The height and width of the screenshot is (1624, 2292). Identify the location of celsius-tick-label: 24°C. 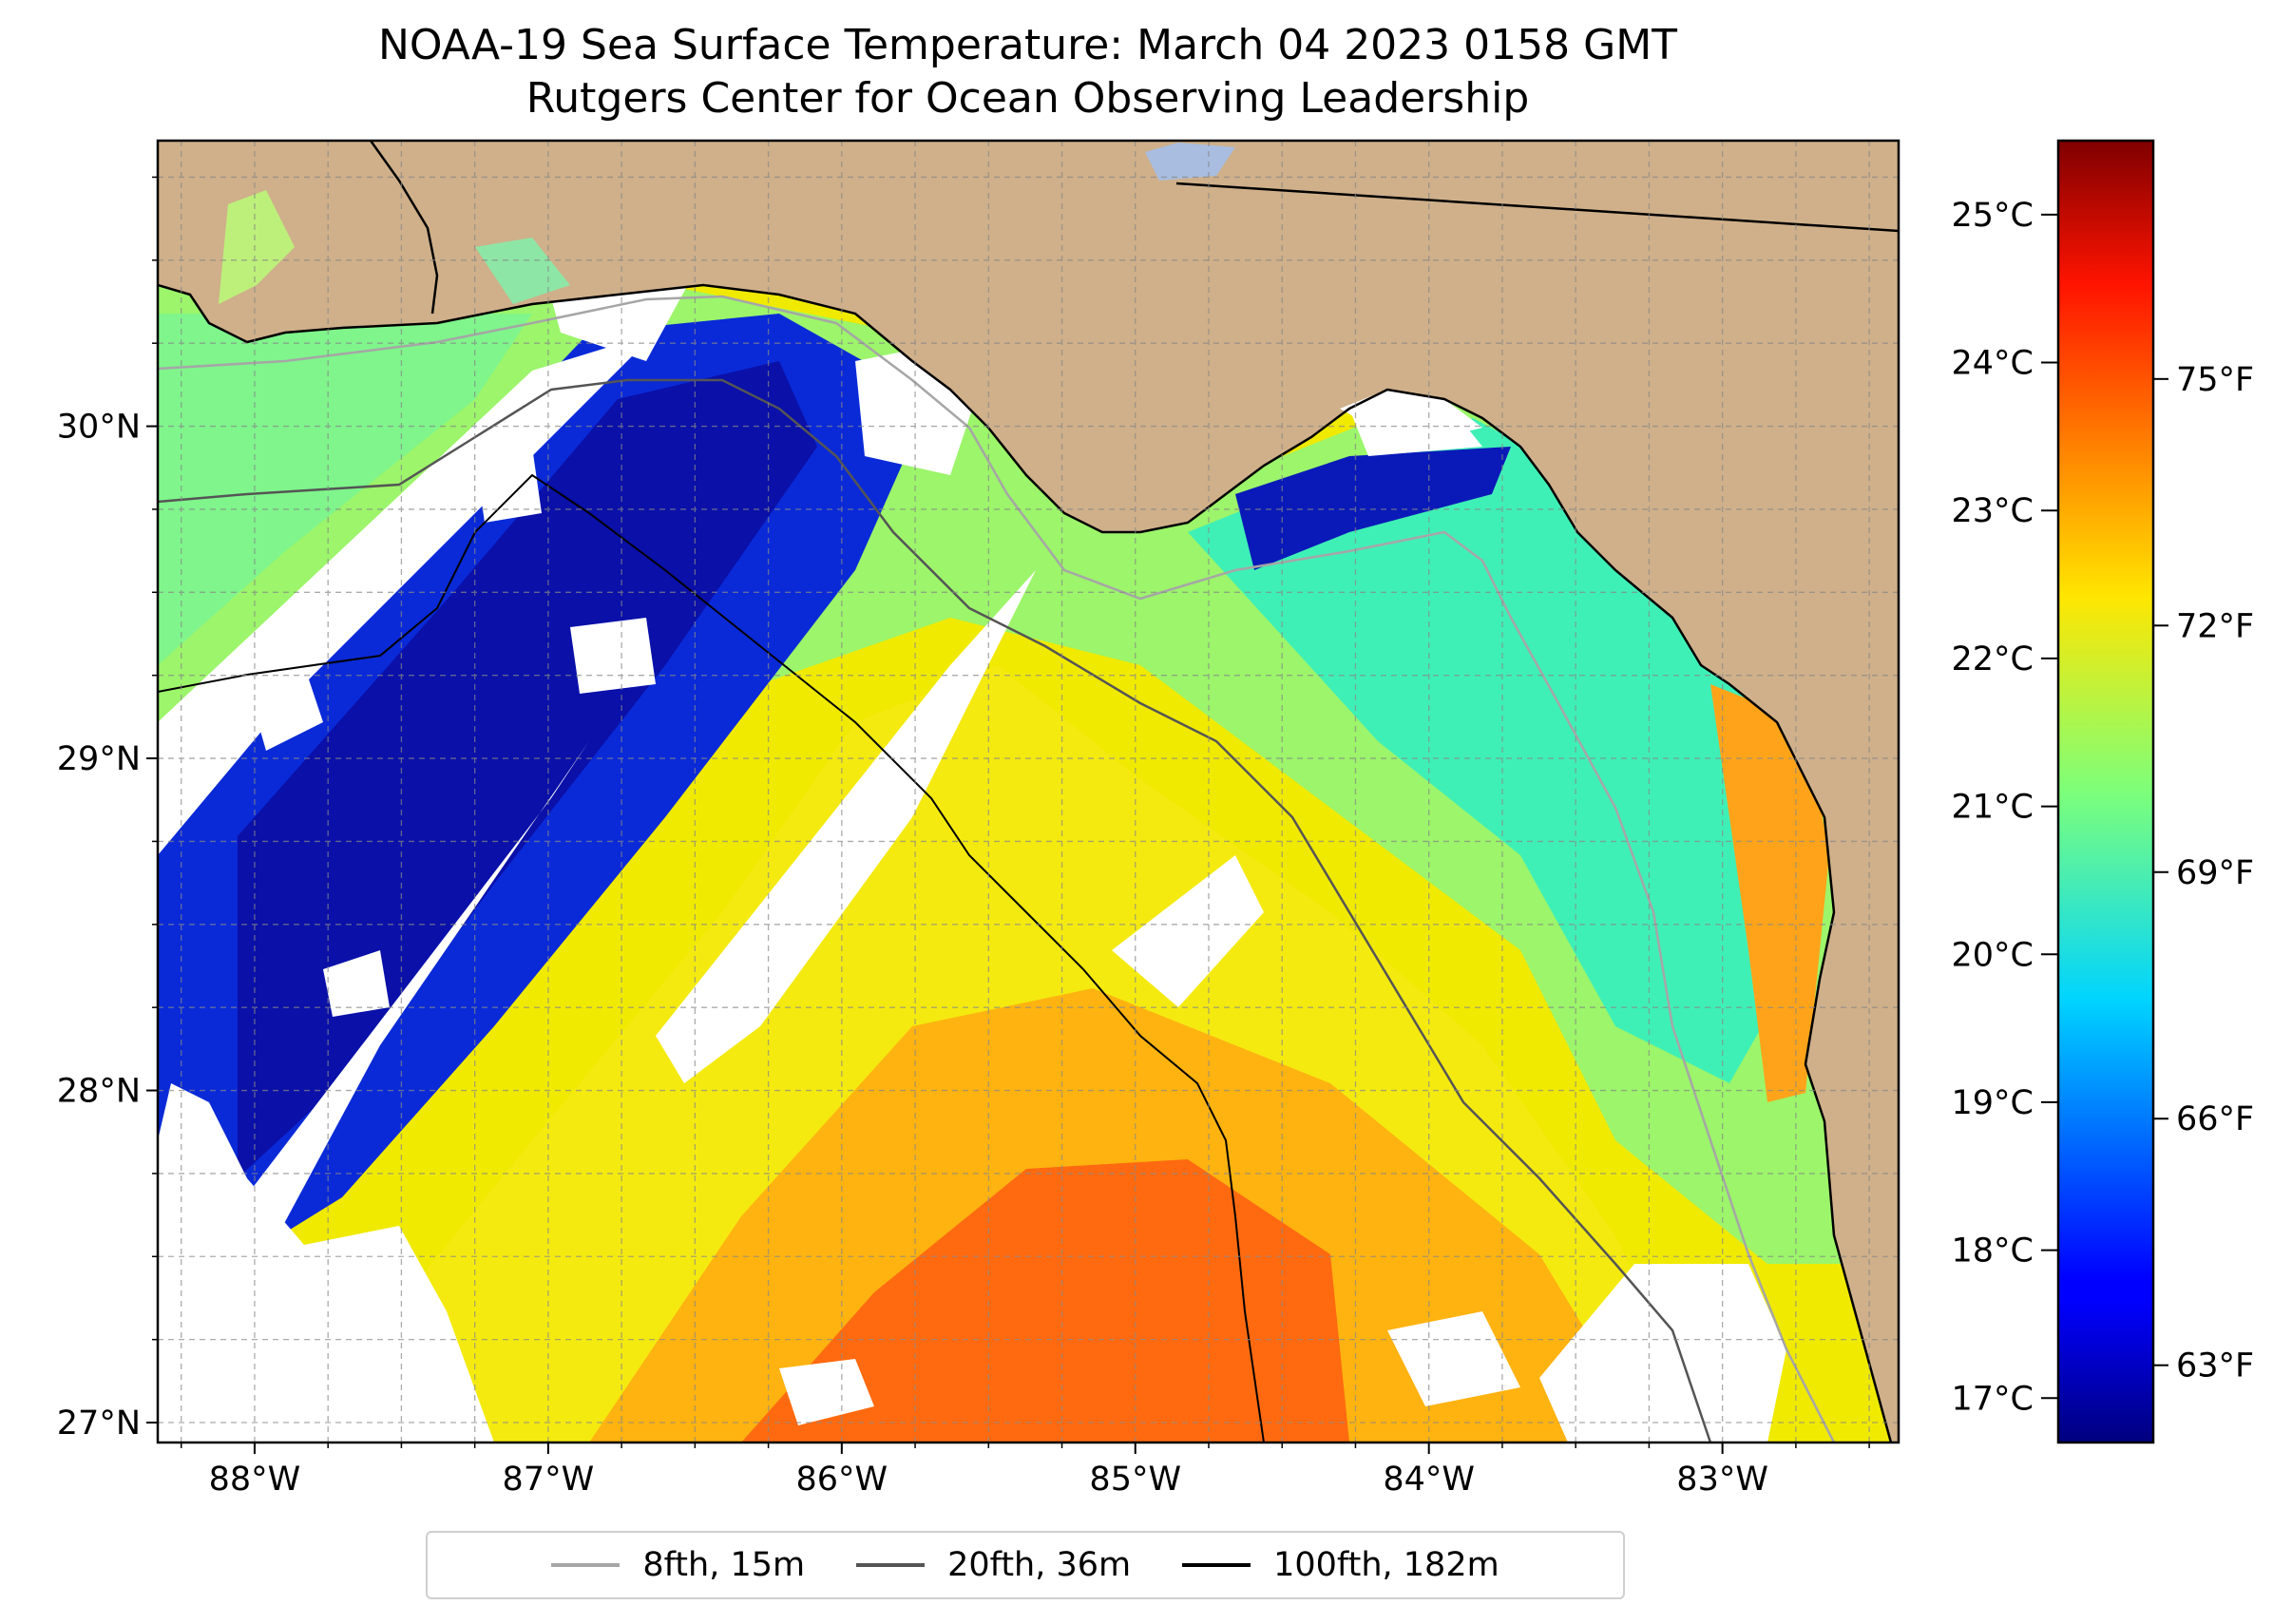
(1993, 364).